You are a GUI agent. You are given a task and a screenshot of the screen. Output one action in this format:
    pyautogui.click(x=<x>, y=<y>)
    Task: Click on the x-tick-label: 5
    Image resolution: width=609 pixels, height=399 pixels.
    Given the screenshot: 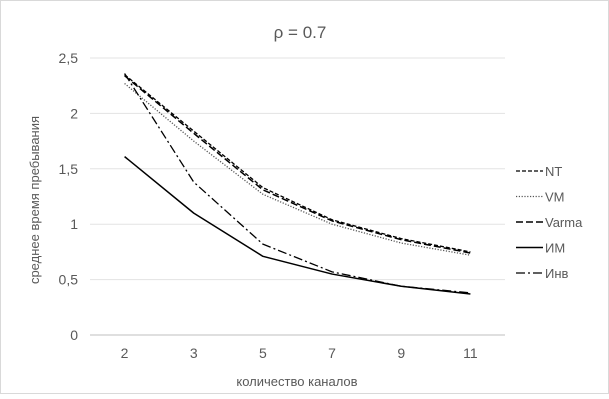 What is the action you would take?
    pyautogui.click(x=263, y=353)
    